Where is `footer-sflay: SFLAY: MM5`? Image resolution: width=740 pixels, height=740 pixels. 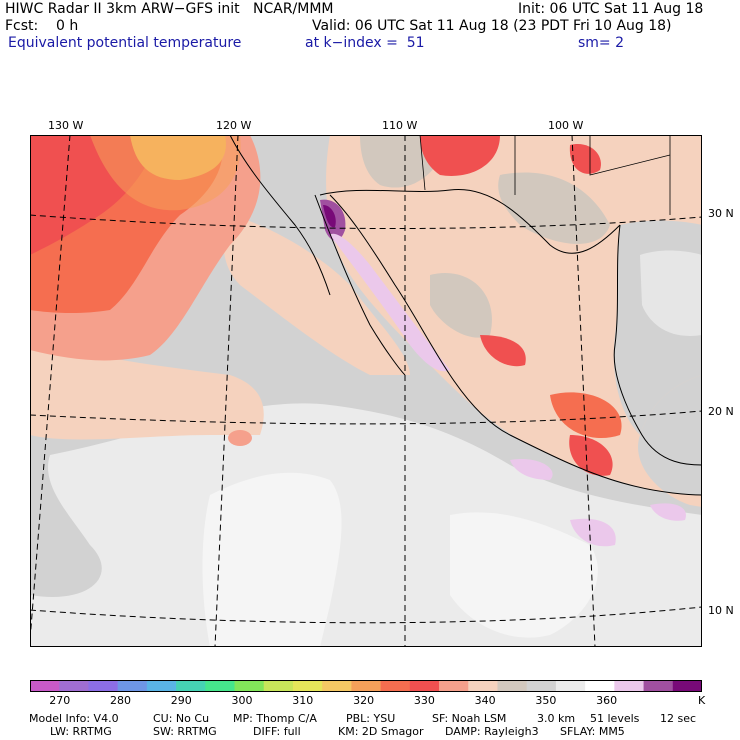
footer-sflay: SFLAY: MM5 is located at coordinates (592, 731).